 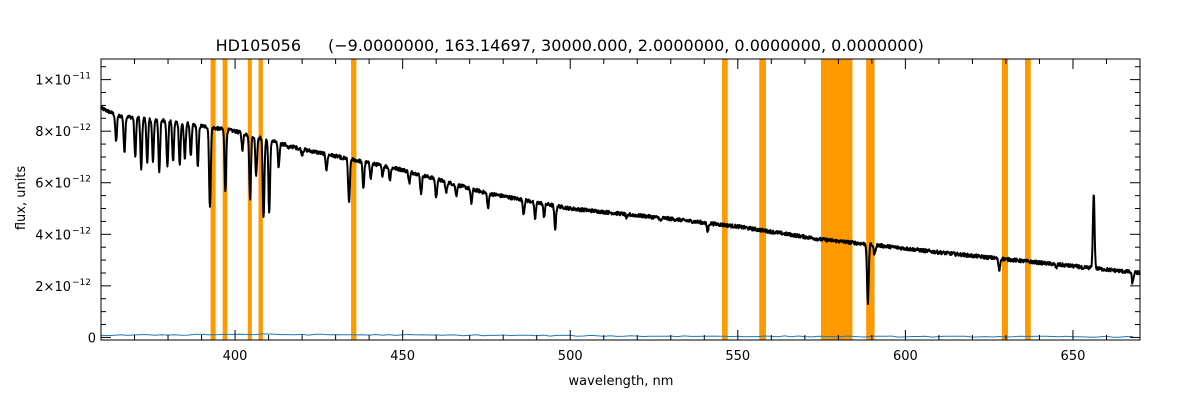 What do you see at coordinates (1073, 356) in the screenshot?
I see `x-tick-label: 650` at bounding box center [1073, 356].